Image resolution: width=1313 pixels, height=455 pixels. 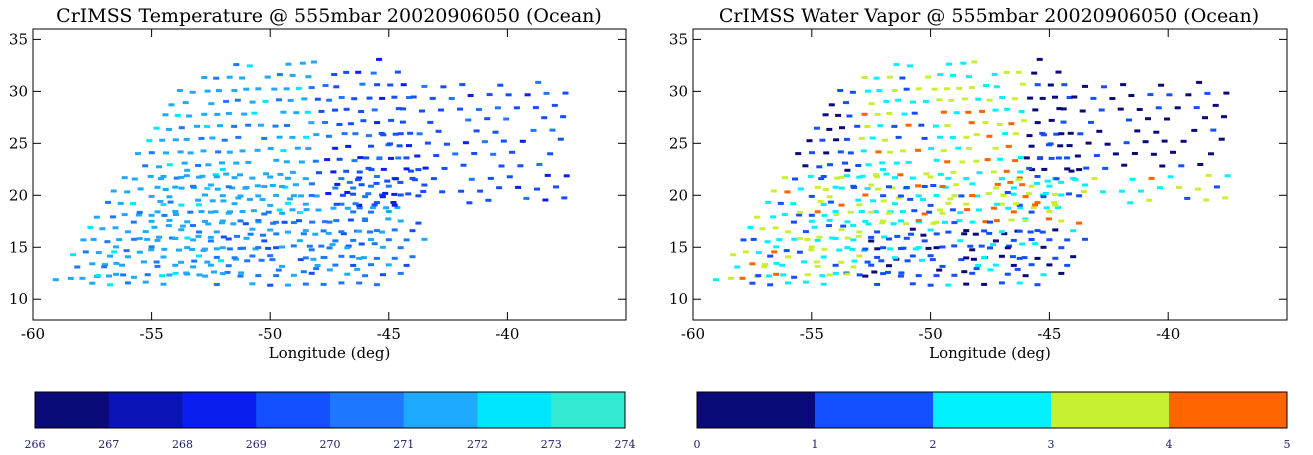 What do you see at coordinates (18, 299) in the screenshot?
I see `y-tick-label: 10` at bounding box center [18, 299].